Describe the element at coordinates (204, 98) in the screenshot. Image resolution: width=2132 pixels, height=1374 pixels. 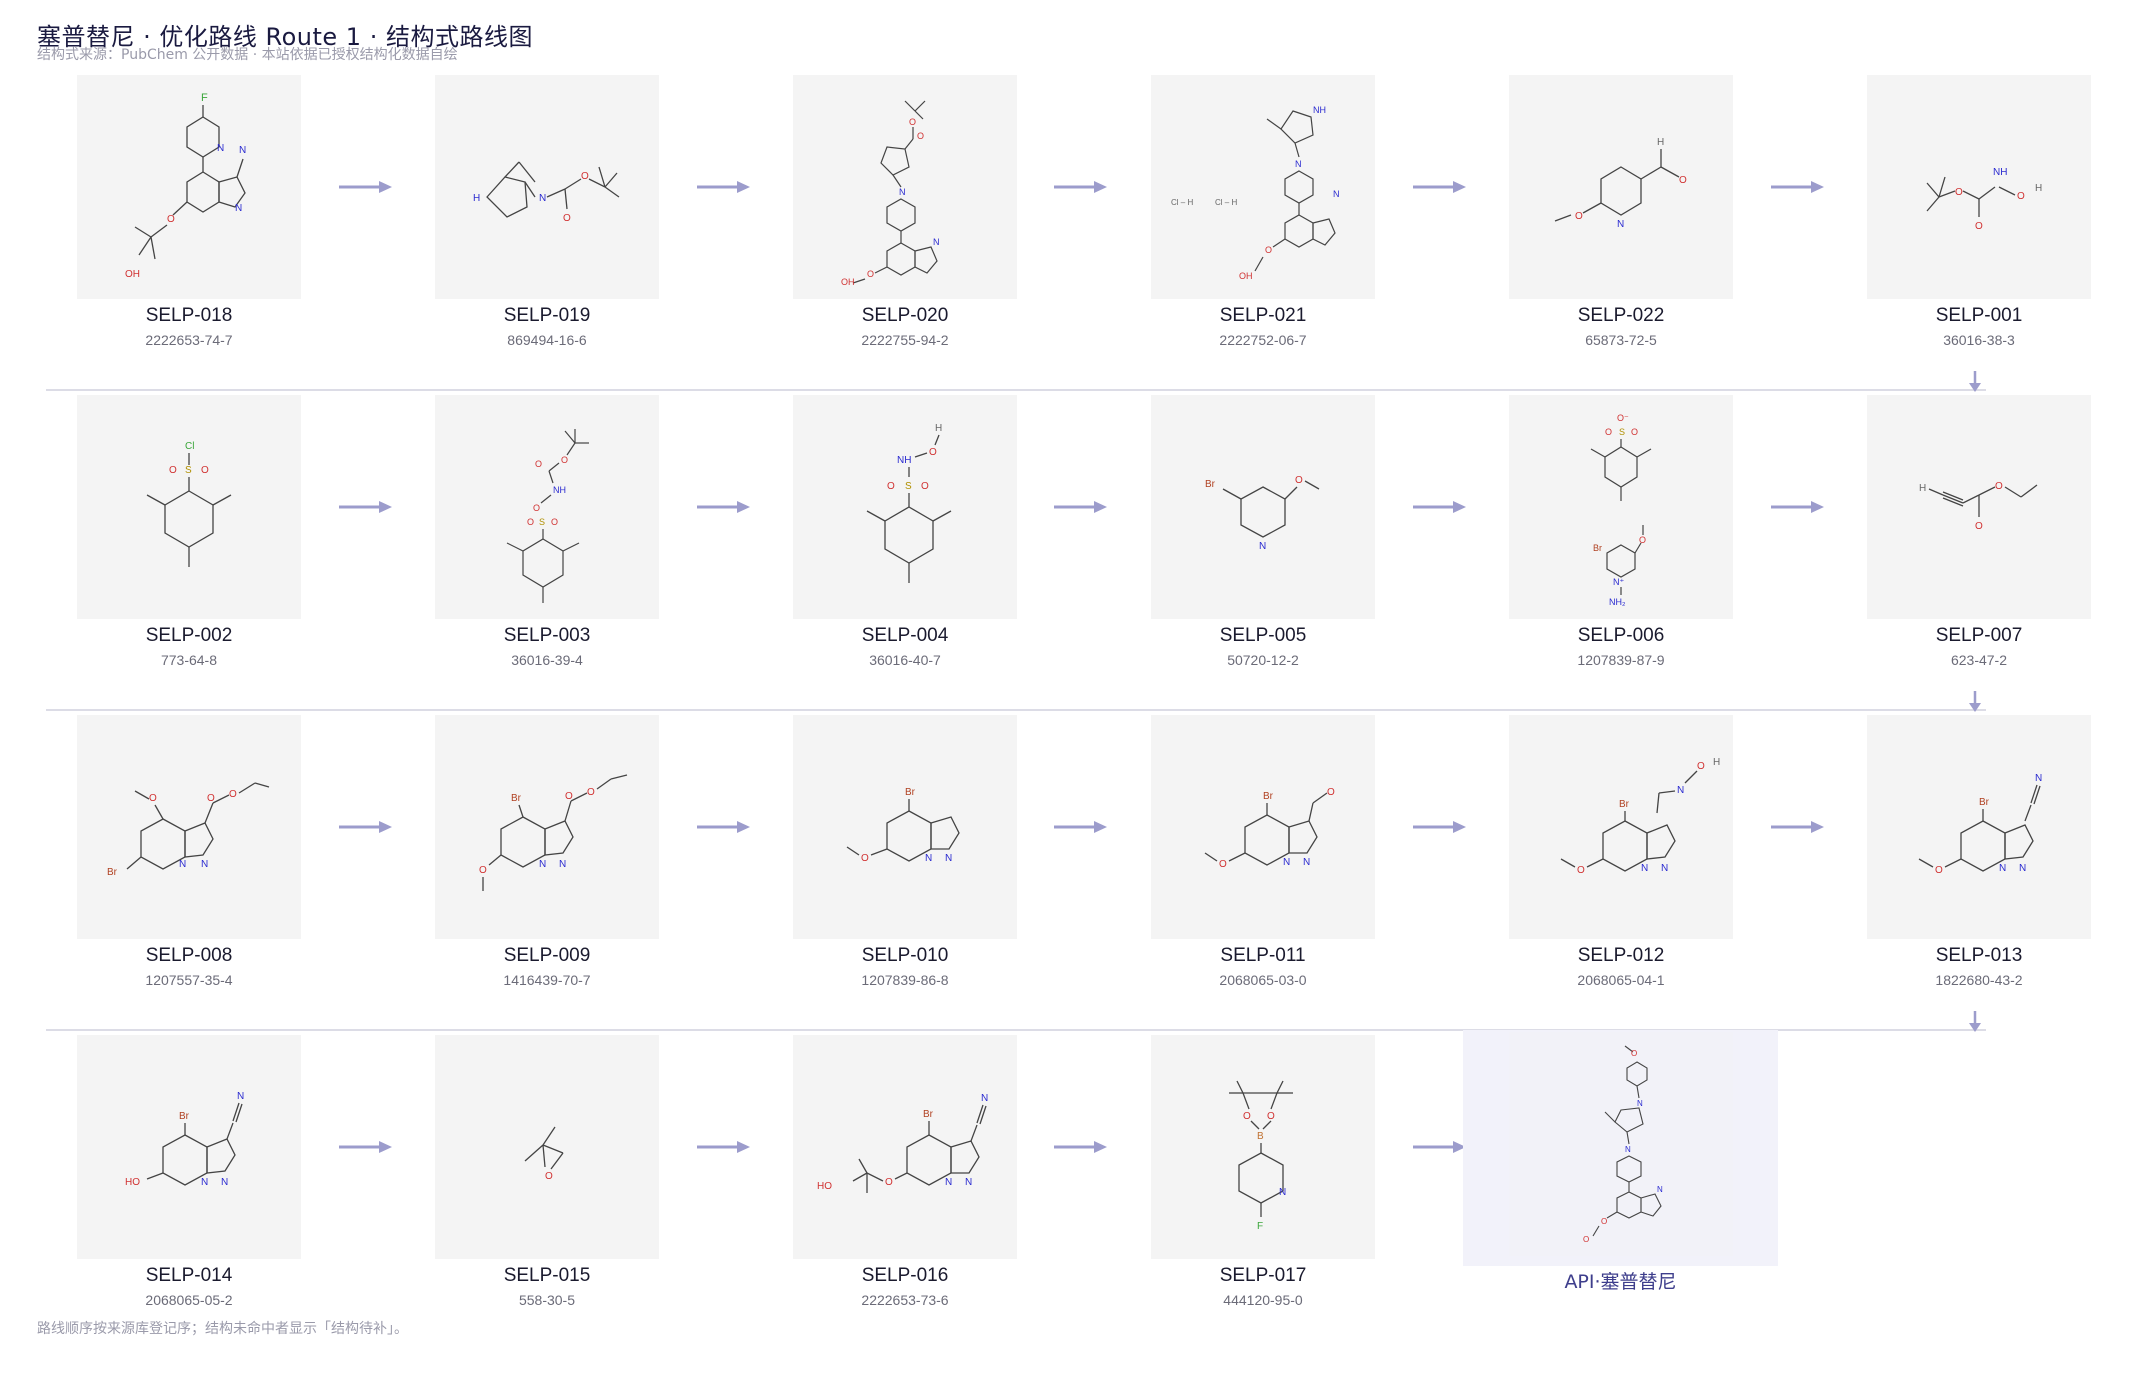
I see `atom-label: F` at that location.